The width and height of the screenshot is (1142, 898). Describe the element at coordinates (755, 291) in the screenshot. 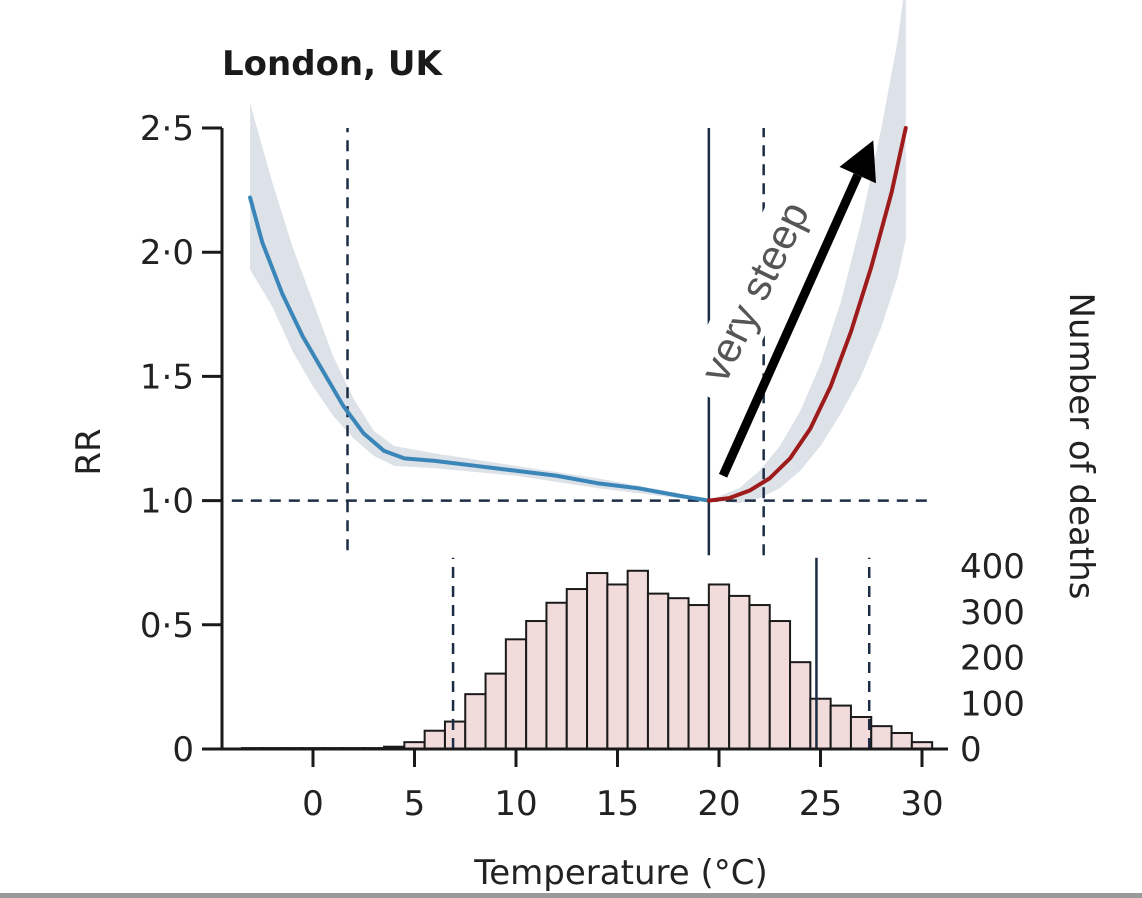

I see `annotation-backing` at that location.